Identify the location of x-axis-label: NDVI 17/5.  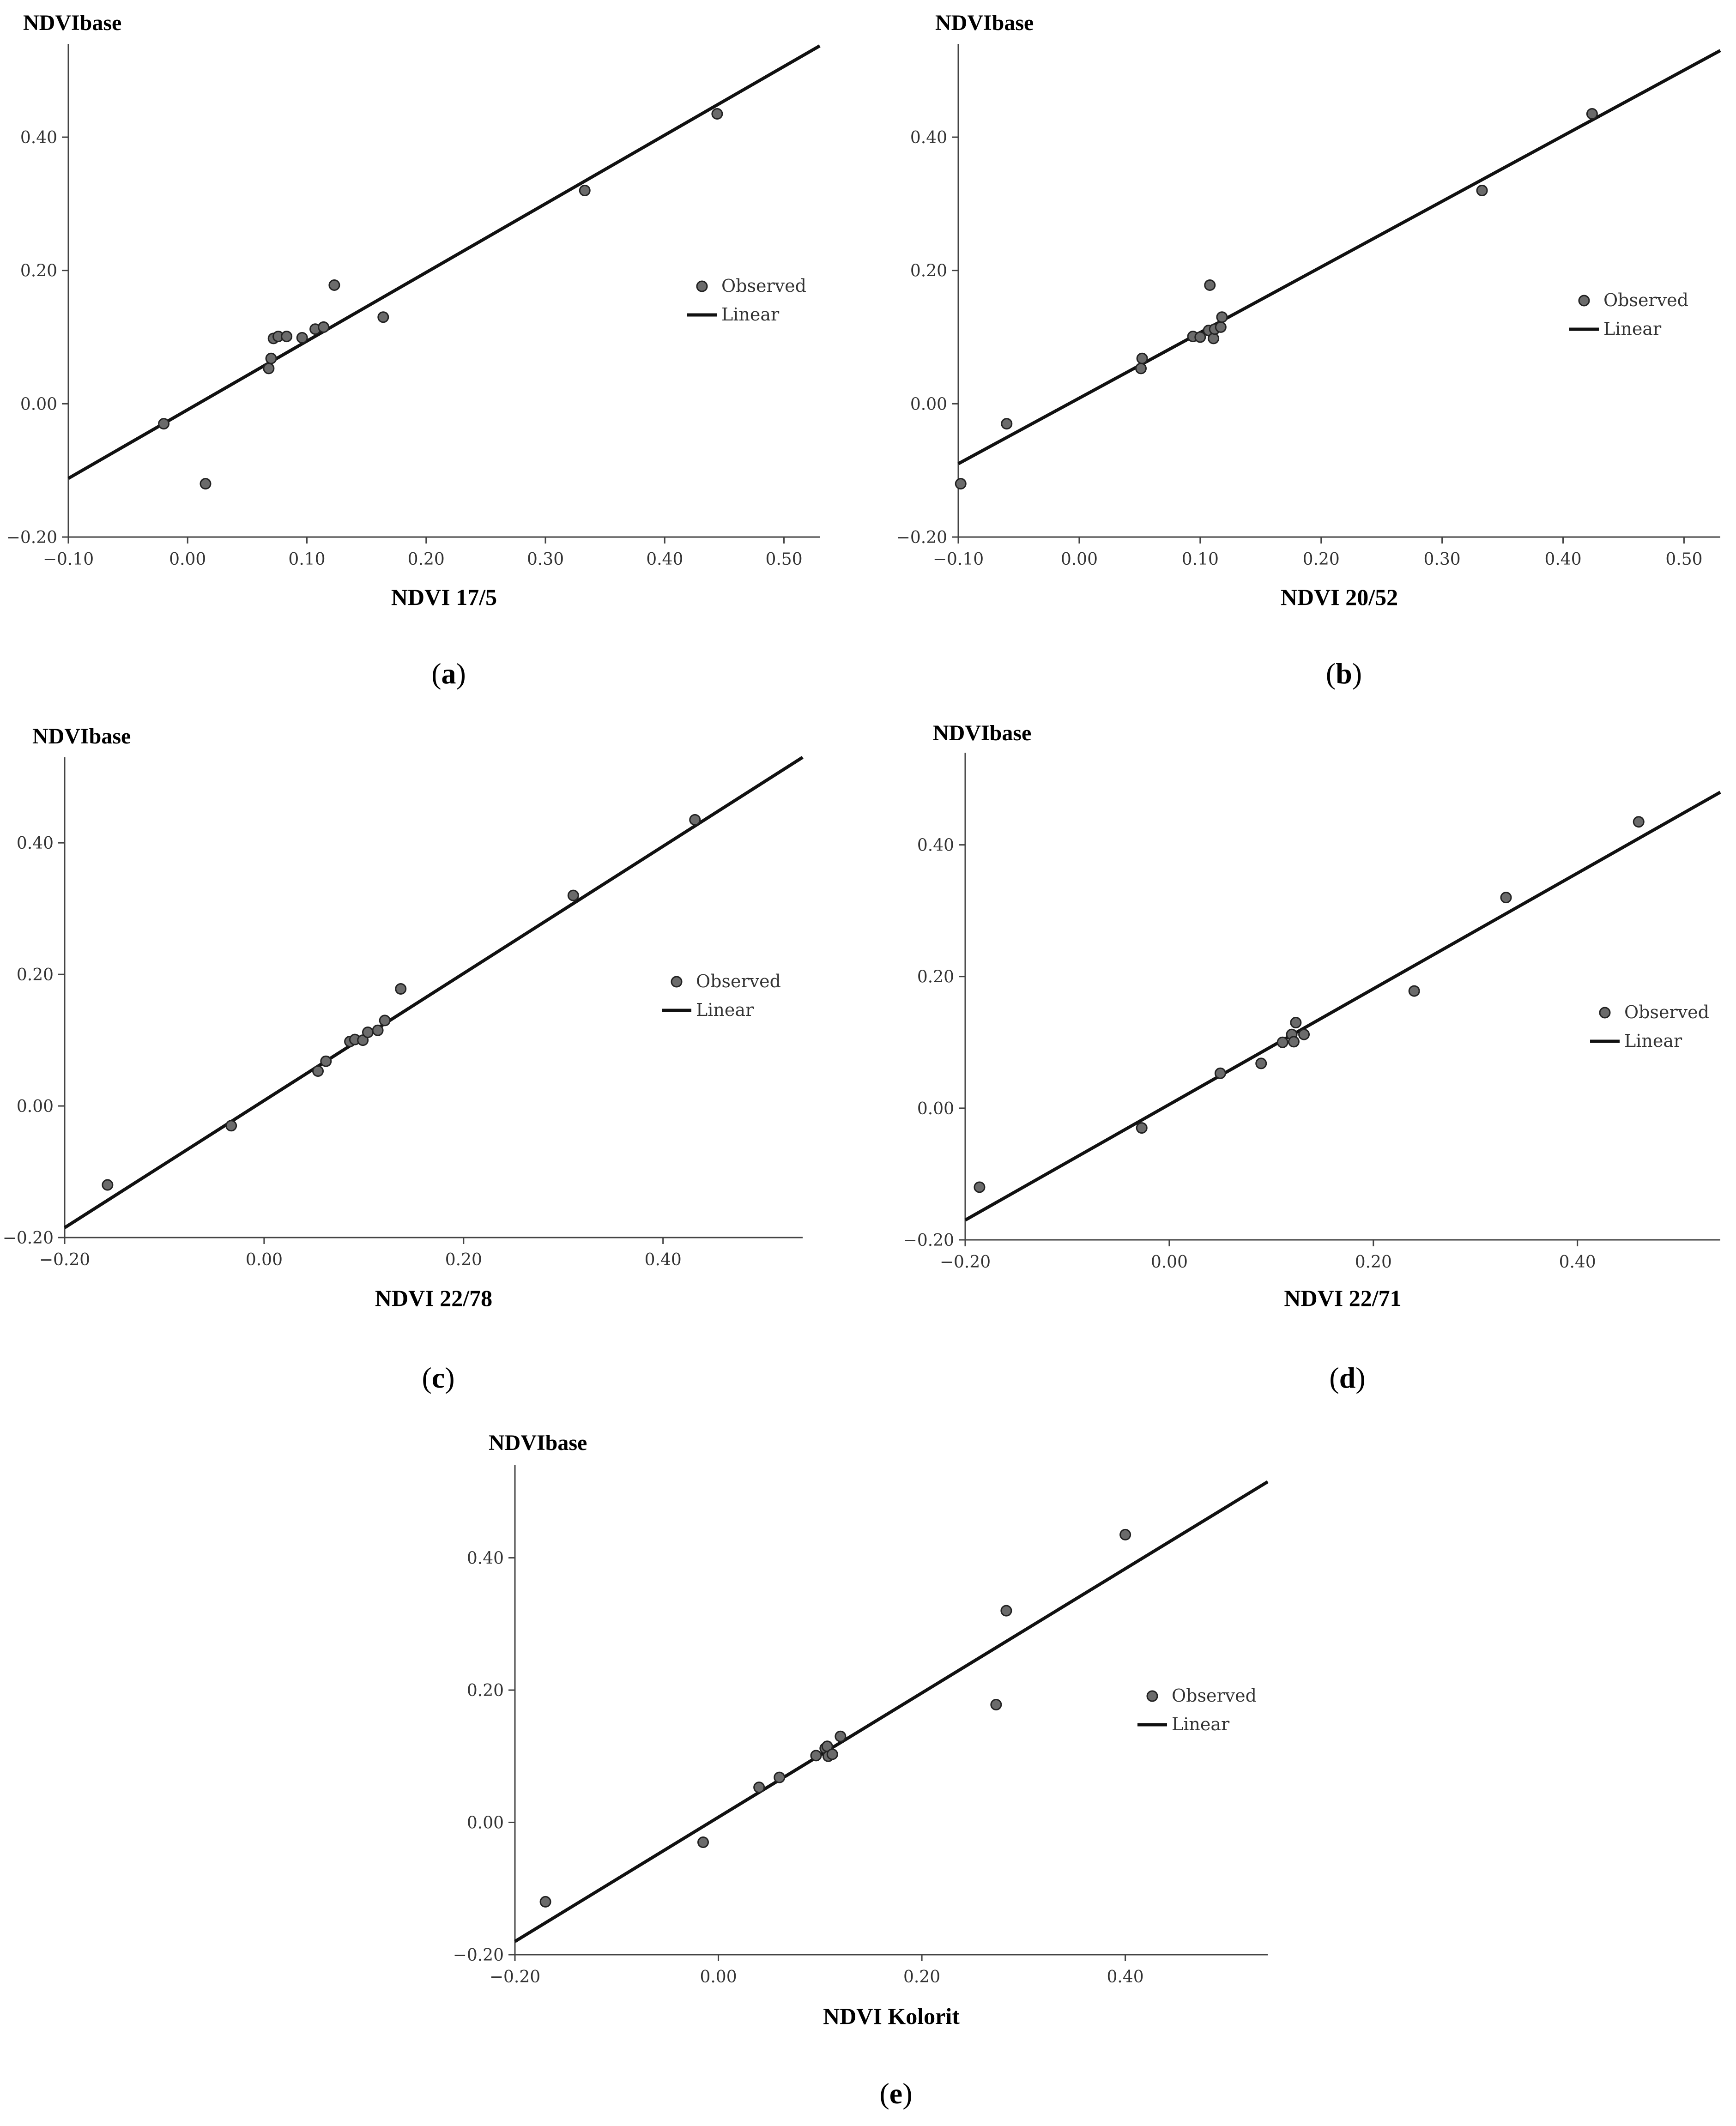
(444, 597).